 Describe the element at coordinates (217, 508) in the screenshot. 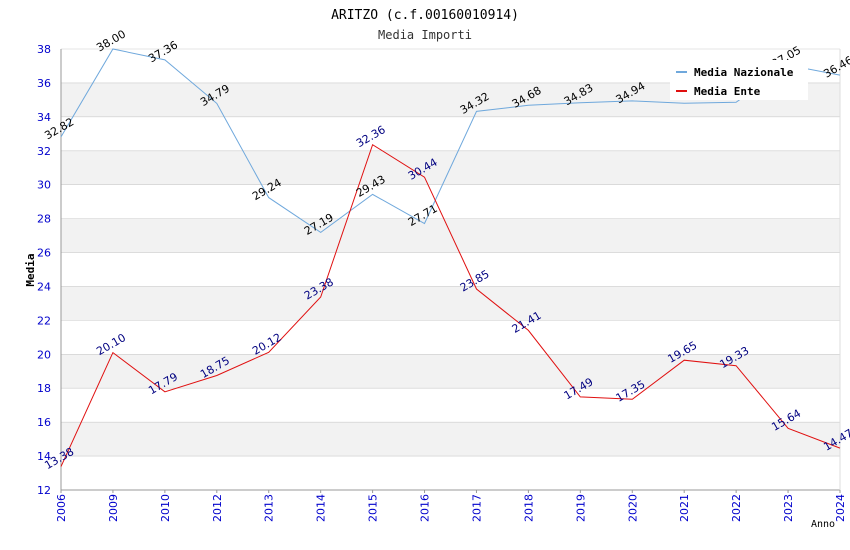

I see `x-tick-label: 2012` at that location.